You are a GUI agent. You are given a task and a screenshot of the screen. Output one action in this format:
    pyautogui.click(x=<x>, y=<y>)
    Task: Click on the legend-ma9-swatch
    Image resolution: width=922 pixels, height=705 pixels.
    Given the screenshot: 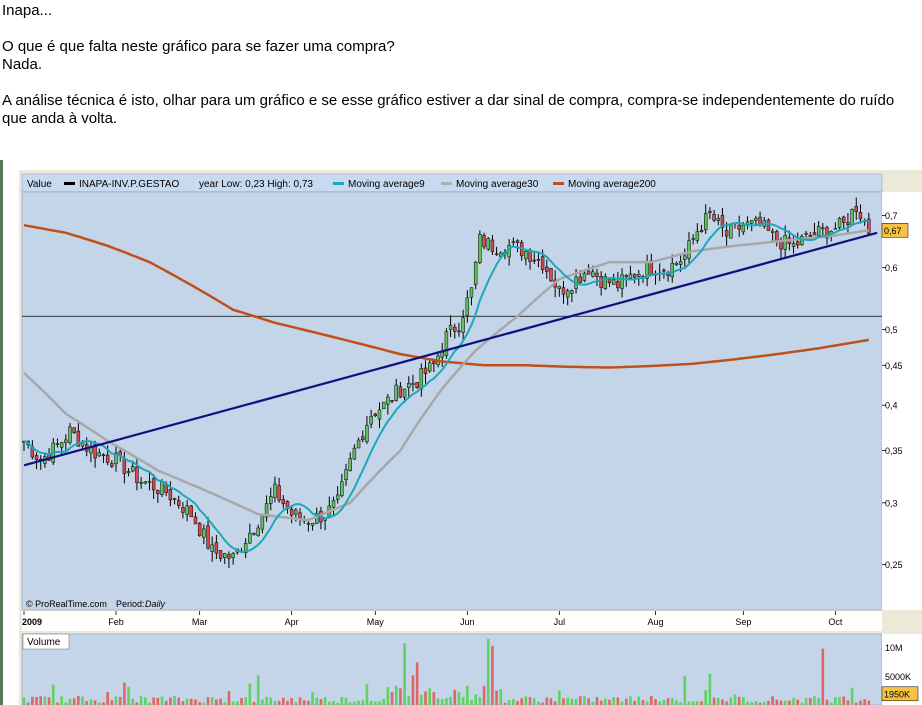 What is the action you would take?
    pyautogui.click(x=338, y=183)
    